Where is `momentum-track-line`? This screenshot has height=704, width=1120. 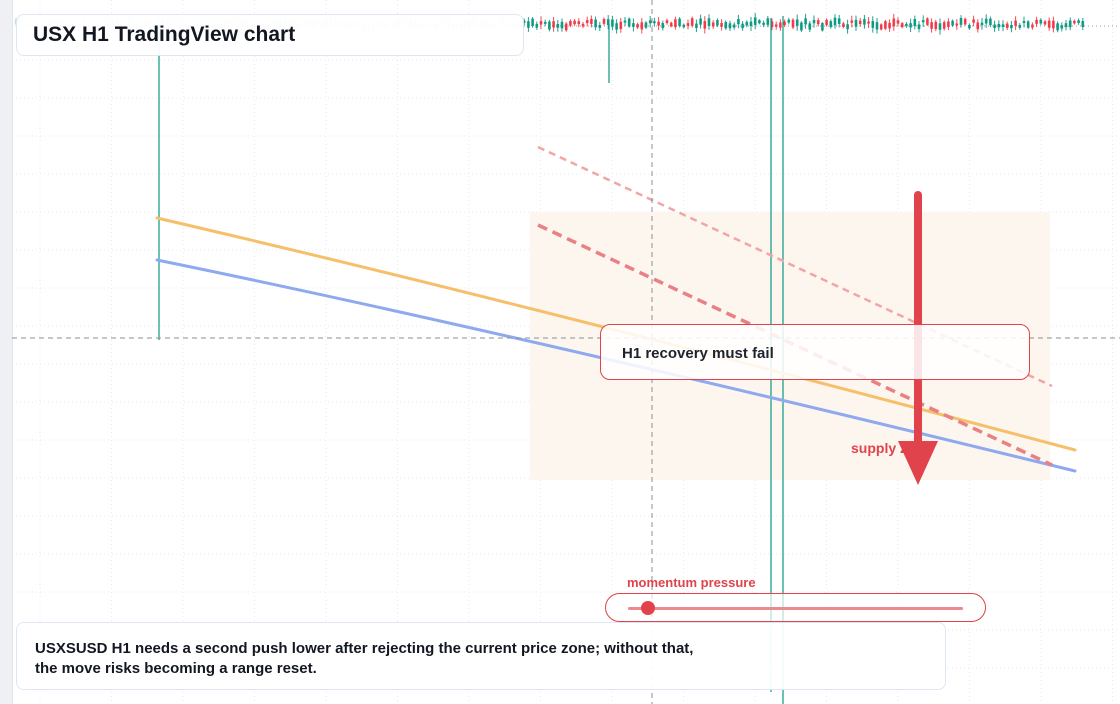 momentum-track-line is located at coordinates (795, 608).